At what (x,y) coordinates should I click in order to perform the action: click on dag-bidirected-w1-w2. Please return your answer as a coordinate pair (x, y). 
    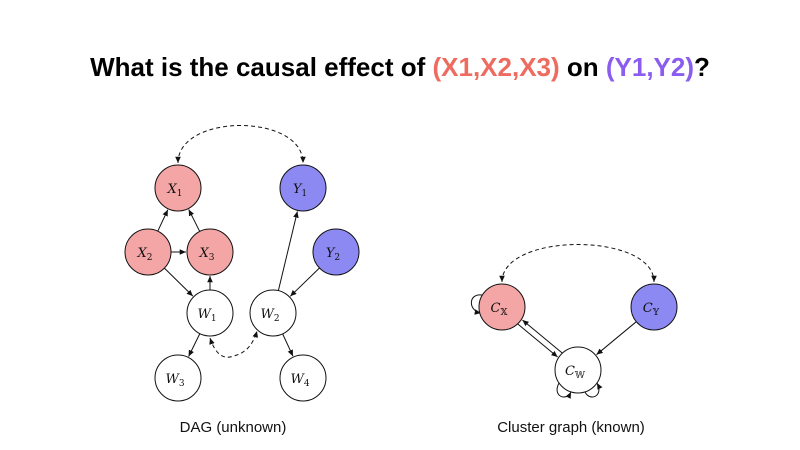
    Looking at the image, I should click on (233, 344).